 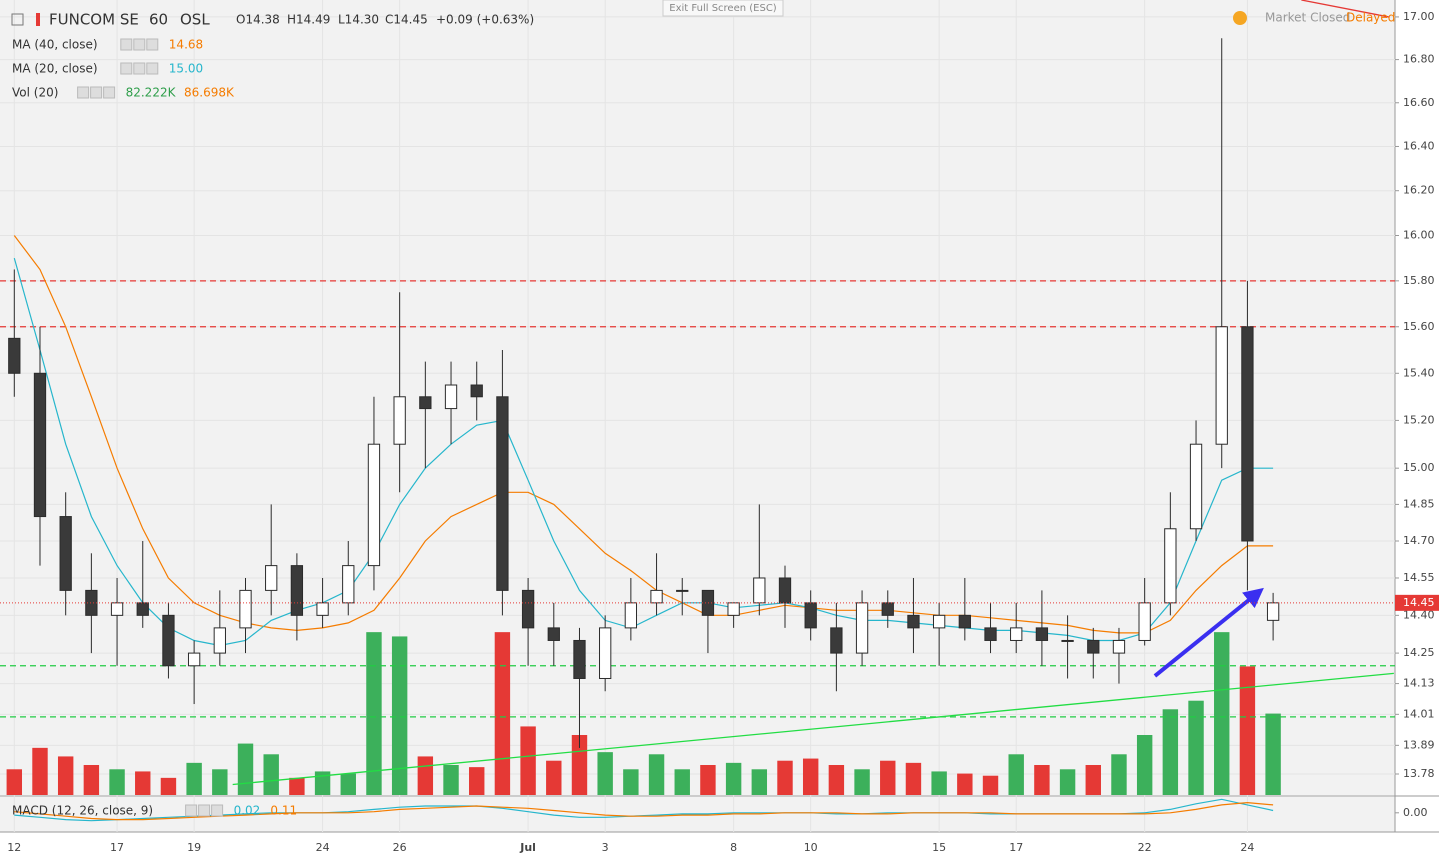 What do you see at coordinates (17, 19) in the screenshot?
I see `collapse-button` at bounding box center [17, 19].